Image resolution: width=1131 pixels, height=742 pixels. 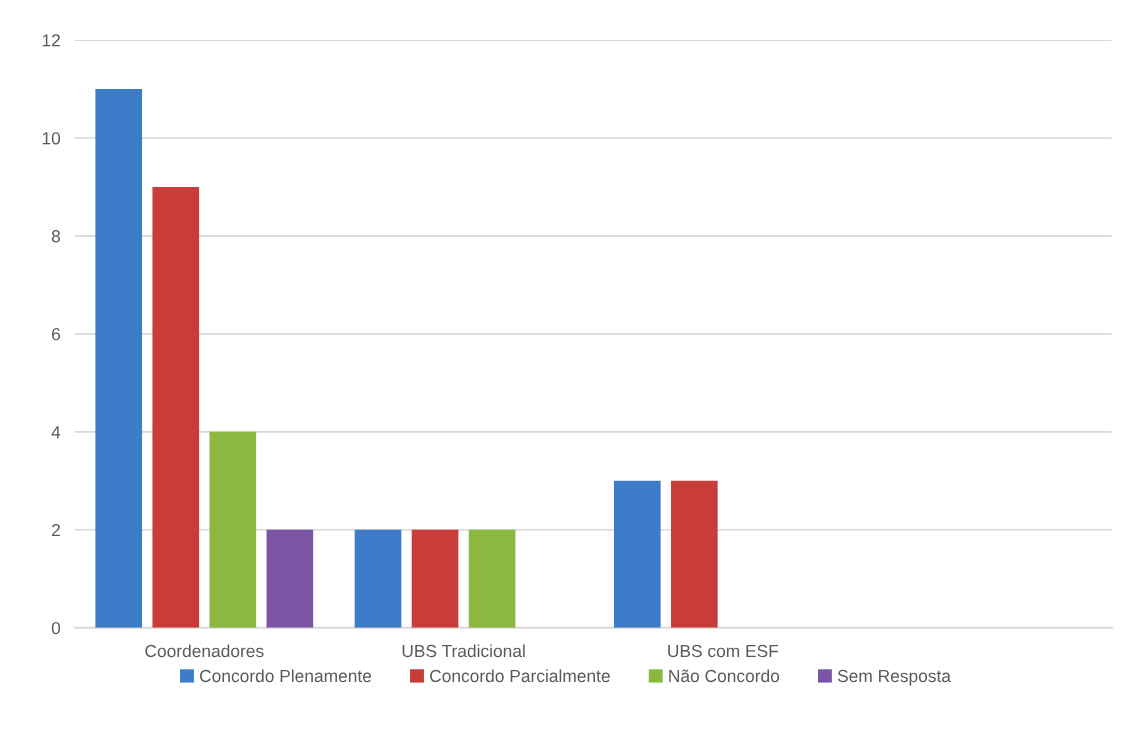 What do you see at coordinates (55, 236) in the screenshot?
I see `y-tick-label: 8` at bounding box center [55, 236].